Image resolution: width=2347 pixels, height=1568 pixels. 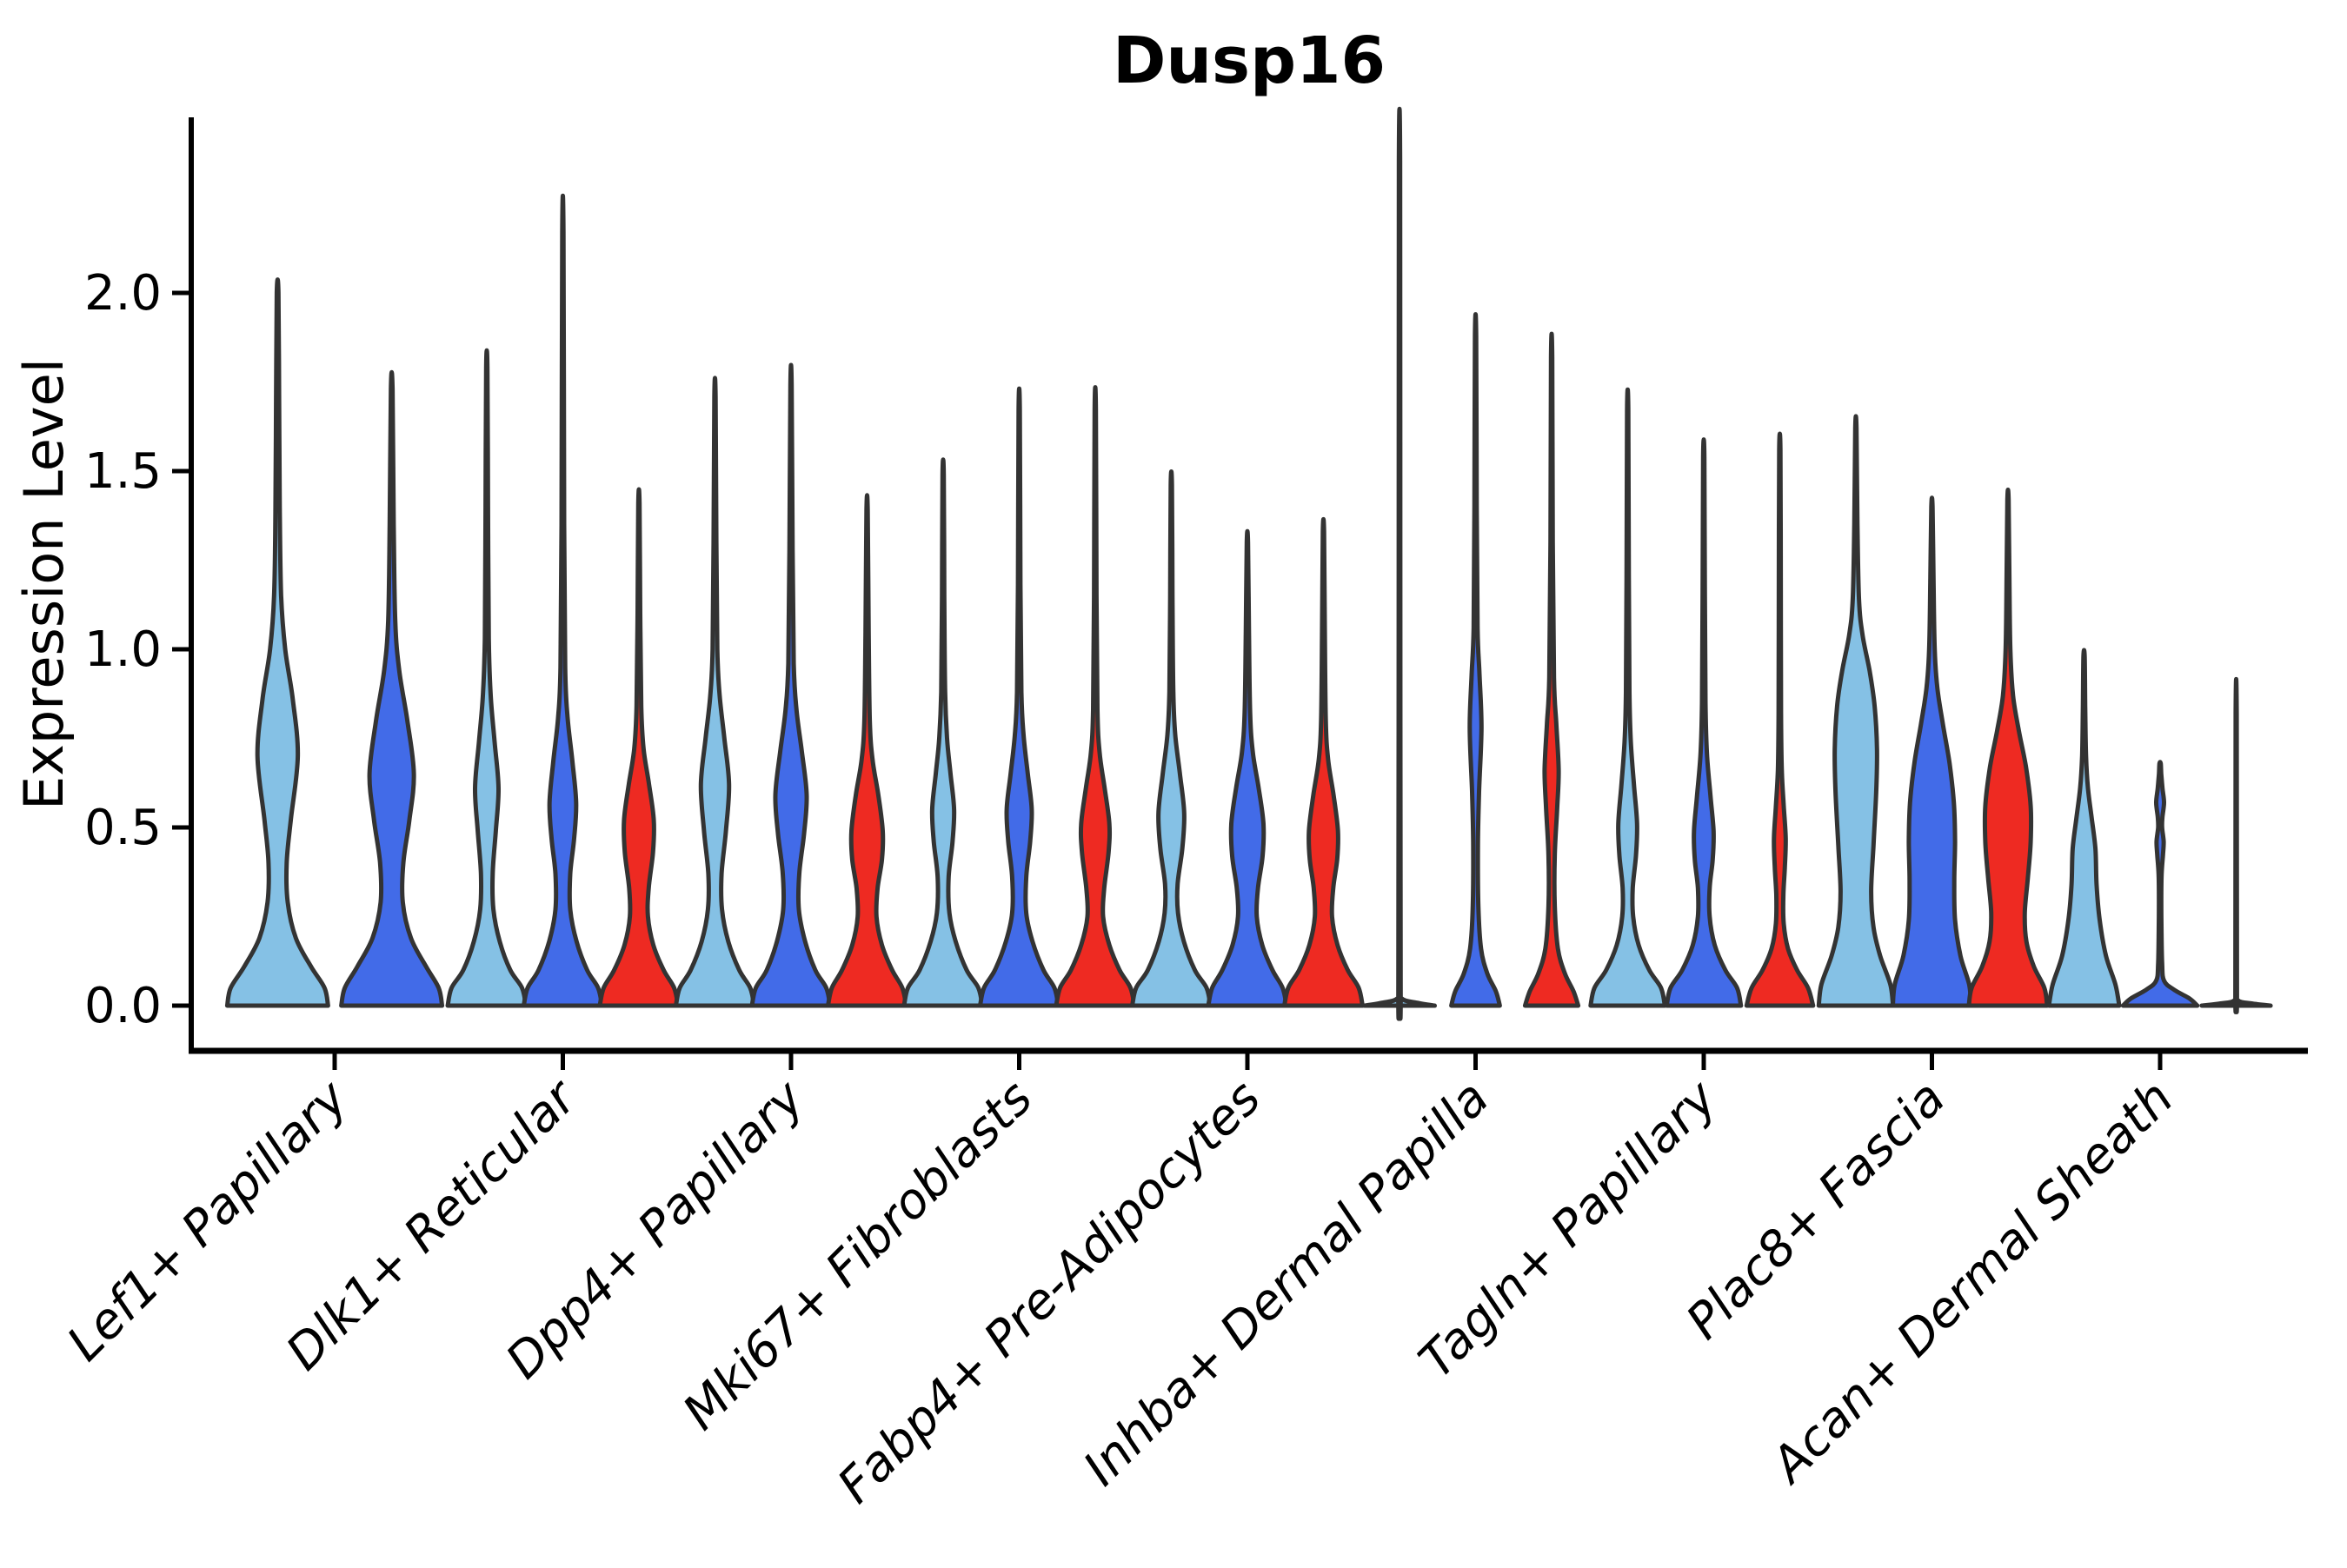 I want to click on chart-title: Dusp16, so click(x=1249, y=60).